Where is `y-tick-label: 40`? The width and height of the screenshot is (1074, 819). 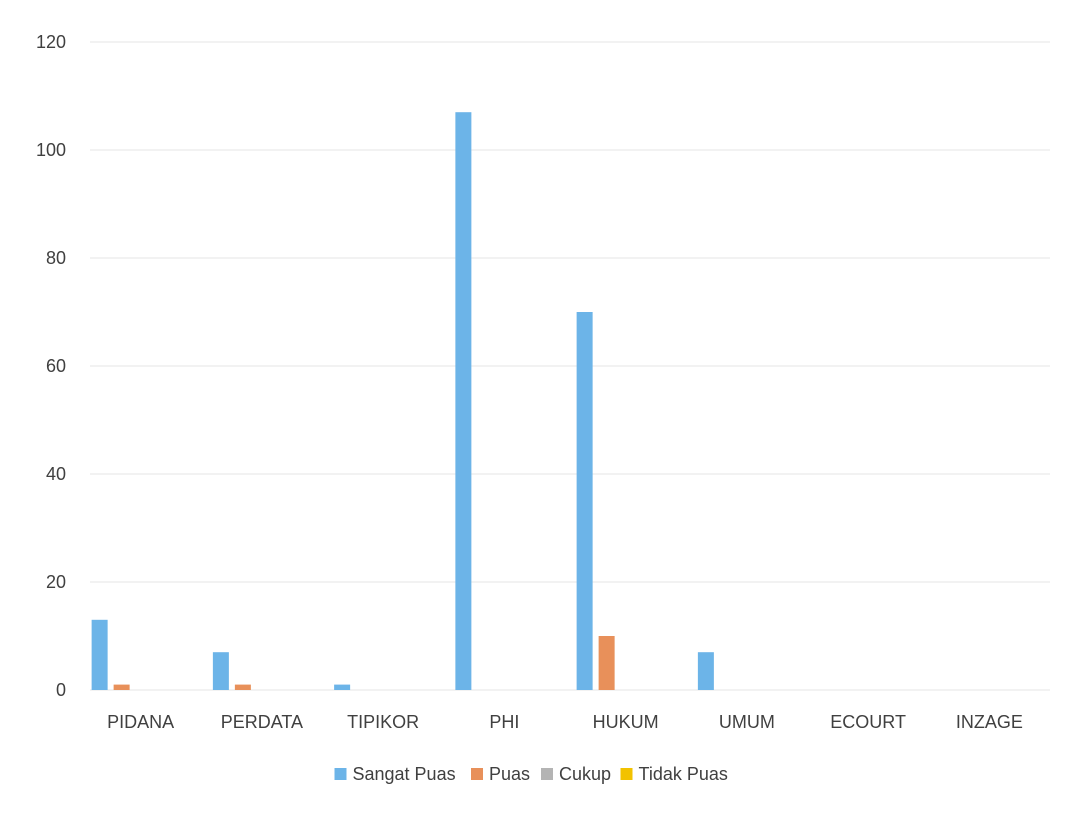 y-tick-label: 40 is located at coordinates (56, 474).